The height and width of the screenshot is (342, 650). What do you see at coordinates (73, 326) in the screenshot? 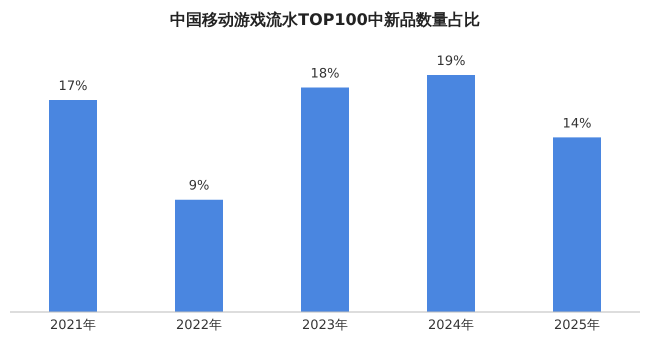
I see `x-tick-label: 2021年` at bounding box center [73, 326].